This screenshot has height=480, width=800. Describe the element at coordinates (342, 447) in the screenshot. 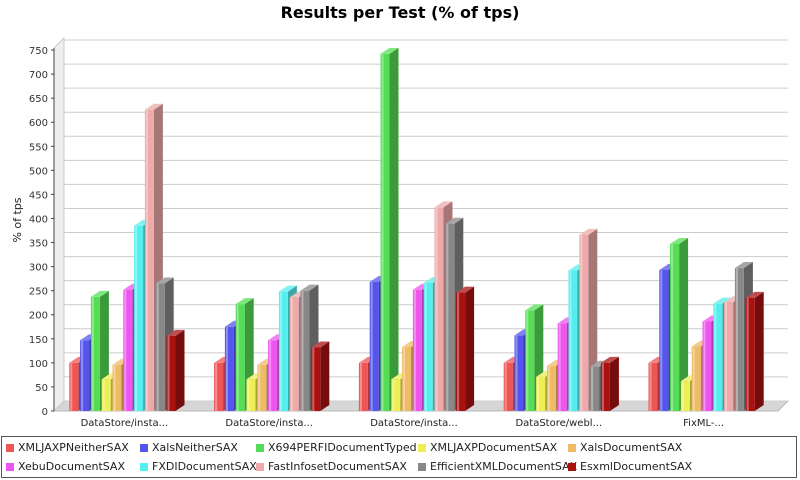

I see `legend-label: X694PERFIDocumentTyped` at that location.